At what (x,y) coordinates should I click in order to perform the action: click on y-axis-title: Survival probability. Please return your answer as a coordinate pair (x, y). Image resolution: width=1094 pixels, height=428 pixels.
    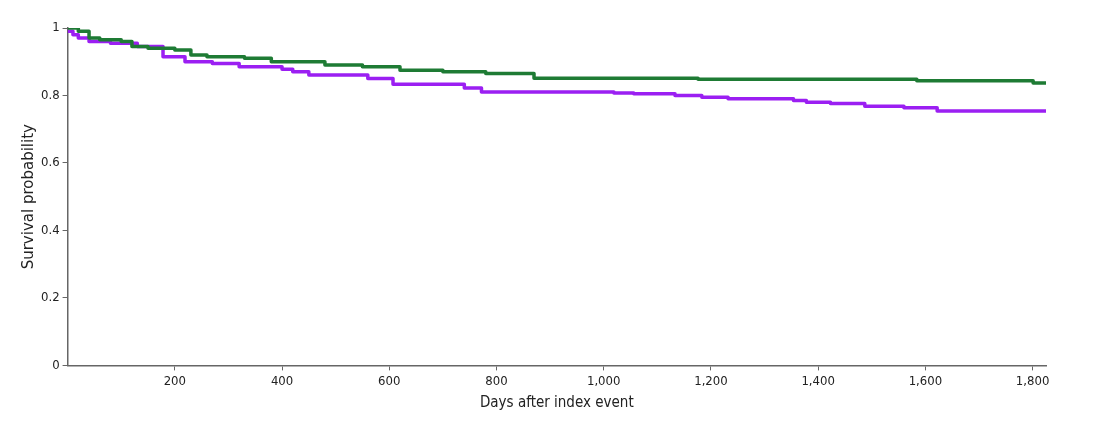
    Looking at the image, I should click on (27, 196).